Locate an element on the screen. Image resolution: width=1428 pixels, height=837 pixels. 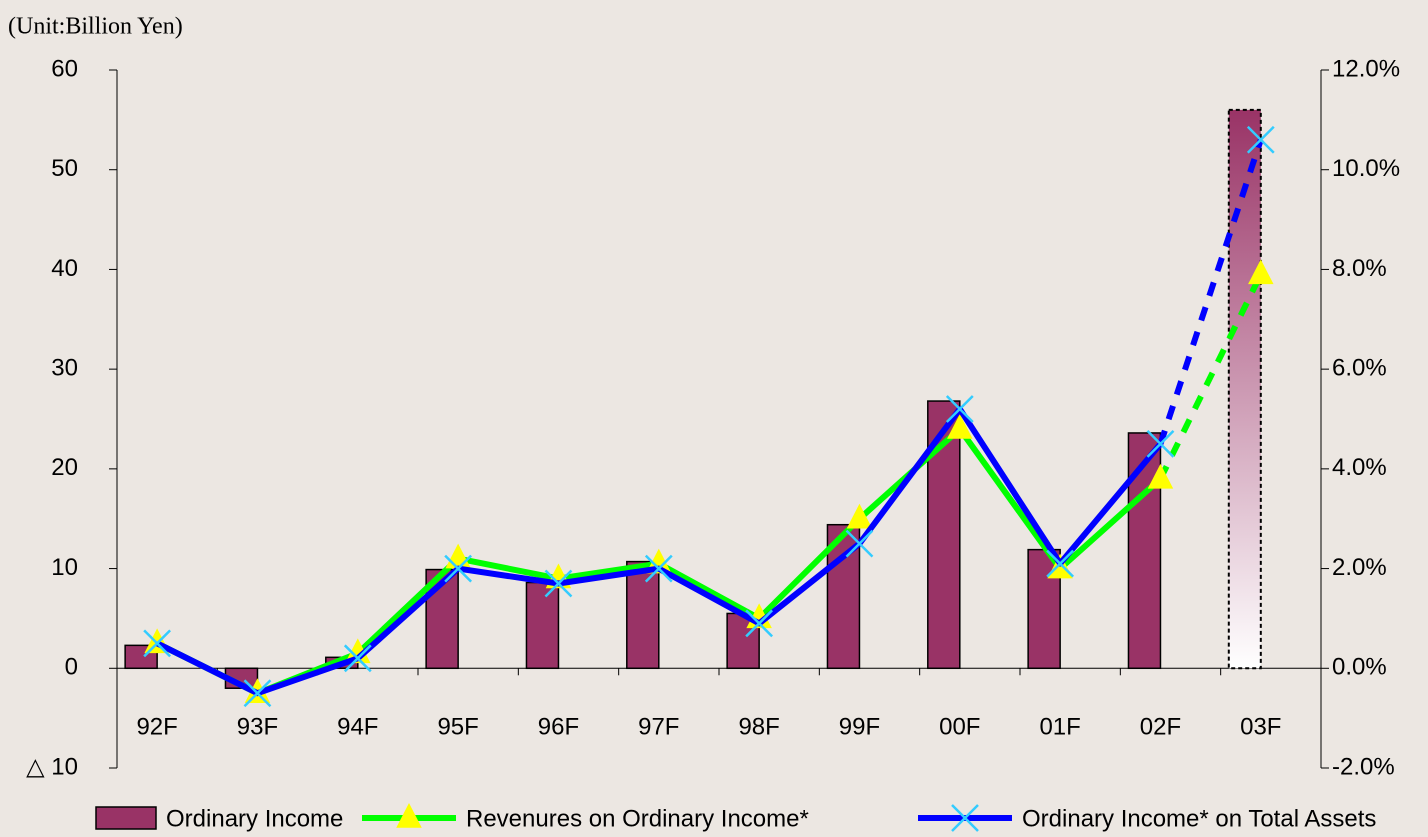
x-tick-label: 00F is located at coordinates (959, 726).